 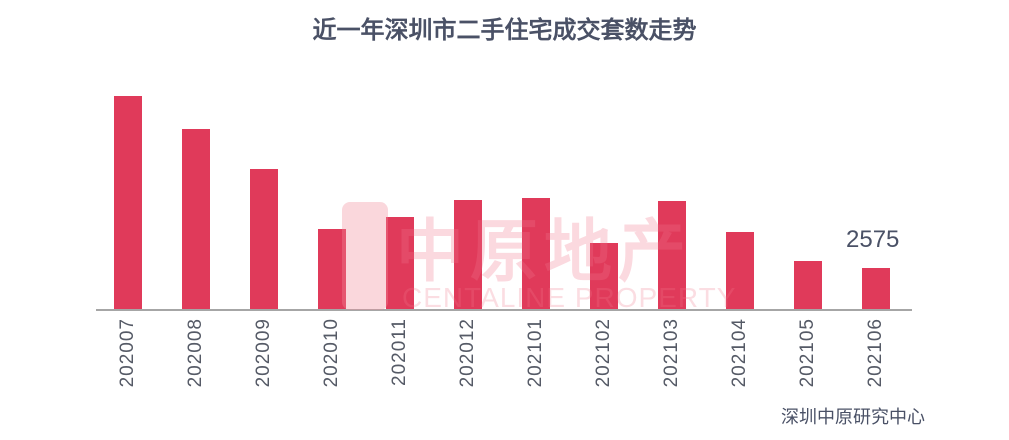 What do you see at coordinates (467, 353) in the screenshot?
I see `x-tick-label: 202012` at bounding box center [467, 353].